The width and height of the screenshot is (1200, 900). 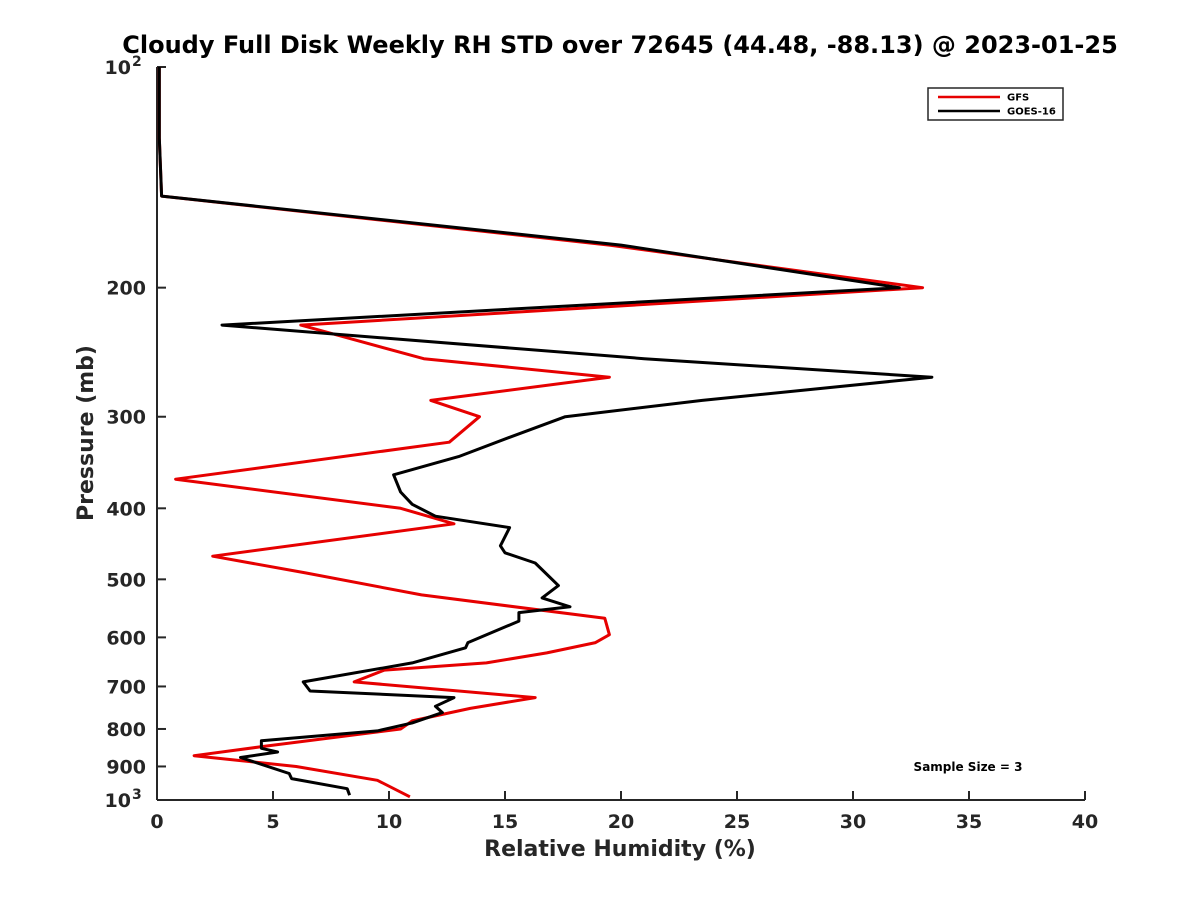 I want to click on y-tick-exponent-100: 2, so click(x=137, y=62).